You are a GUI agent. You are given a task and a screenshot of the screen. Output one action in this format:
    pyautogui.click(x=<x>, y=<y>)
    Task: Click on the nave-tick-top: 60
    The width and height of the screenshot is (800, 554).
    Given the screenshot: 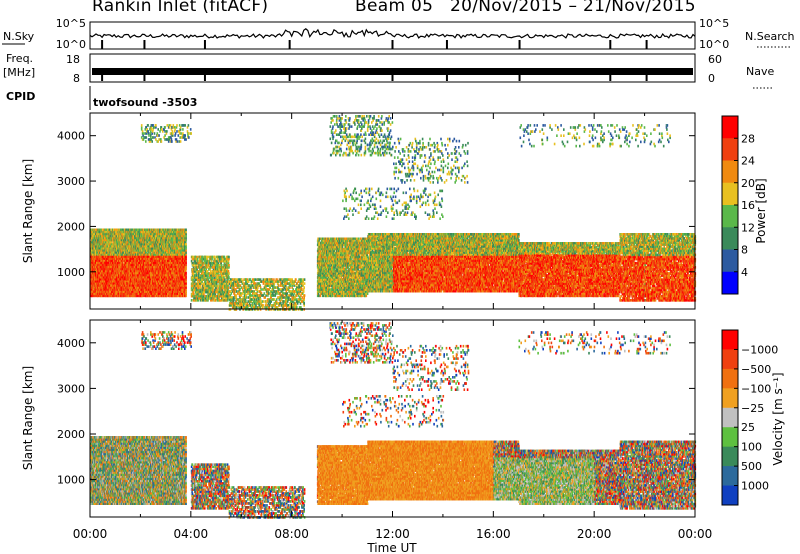 What is the action you would take?
    pyautogui.click(x=715, y=59)
    